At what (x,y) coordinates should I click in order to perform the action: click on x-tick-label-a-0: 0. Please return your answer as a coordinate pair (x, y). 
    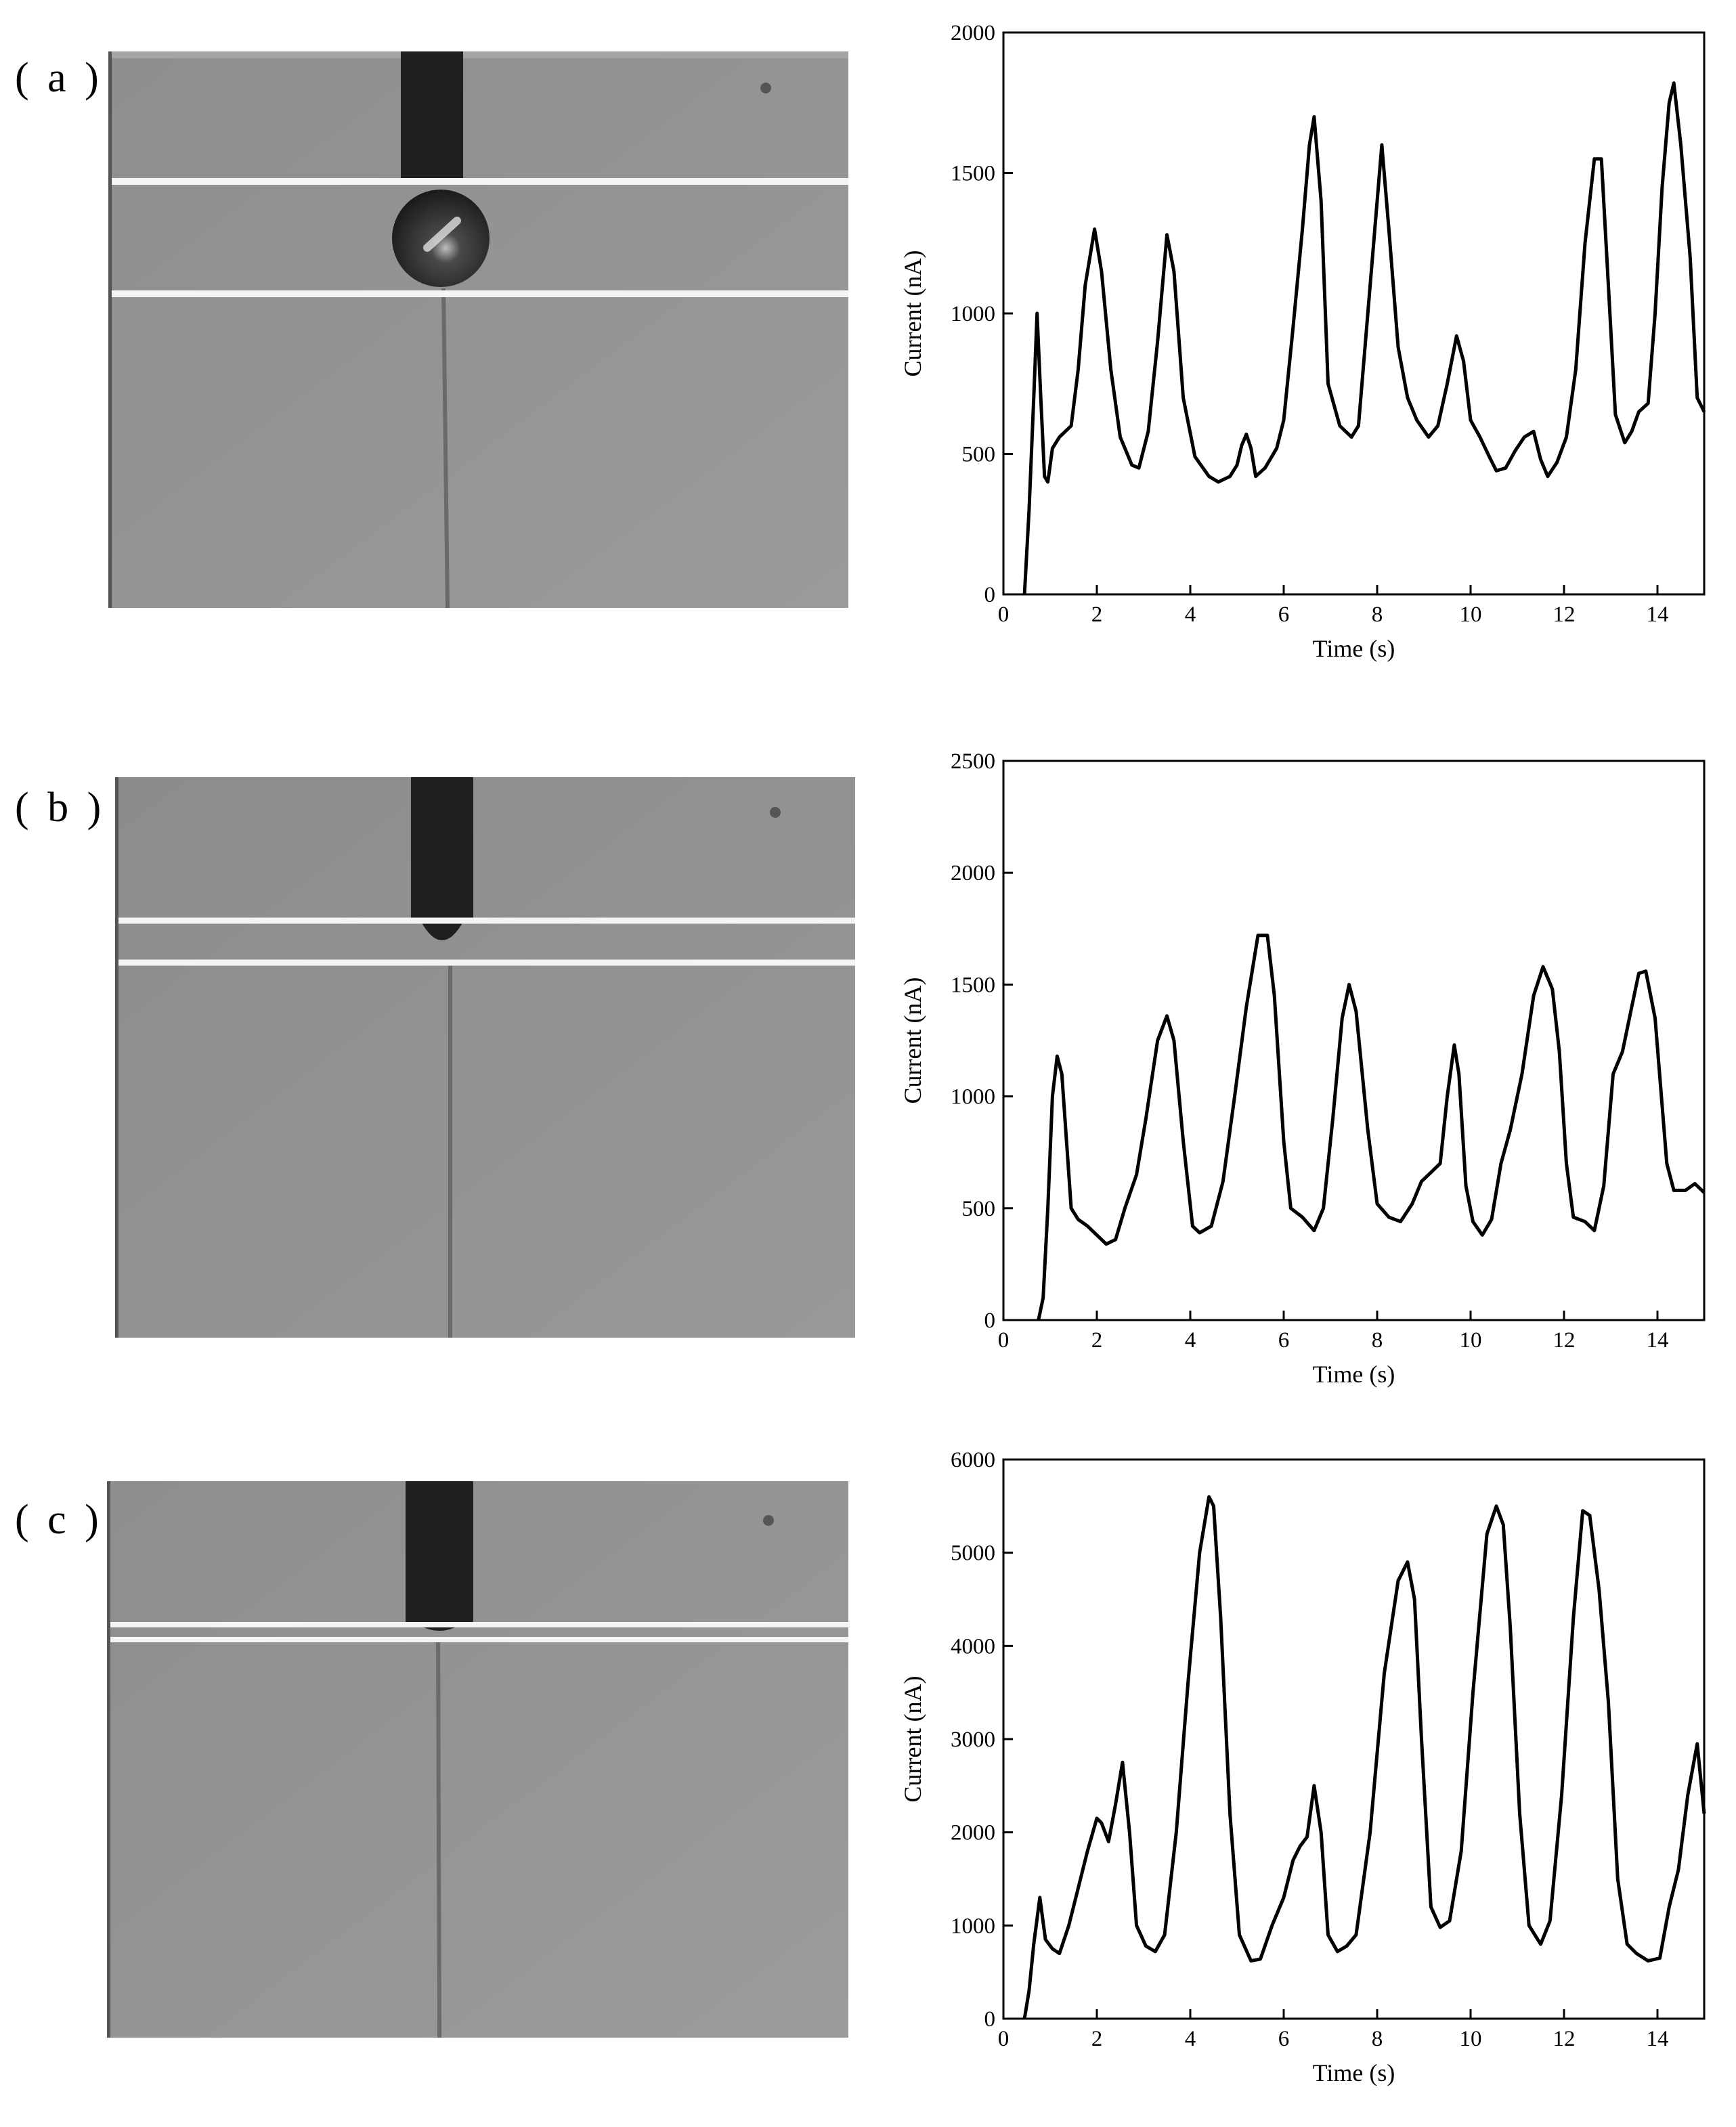
    Looking at the image, I should click on (1004, 614).